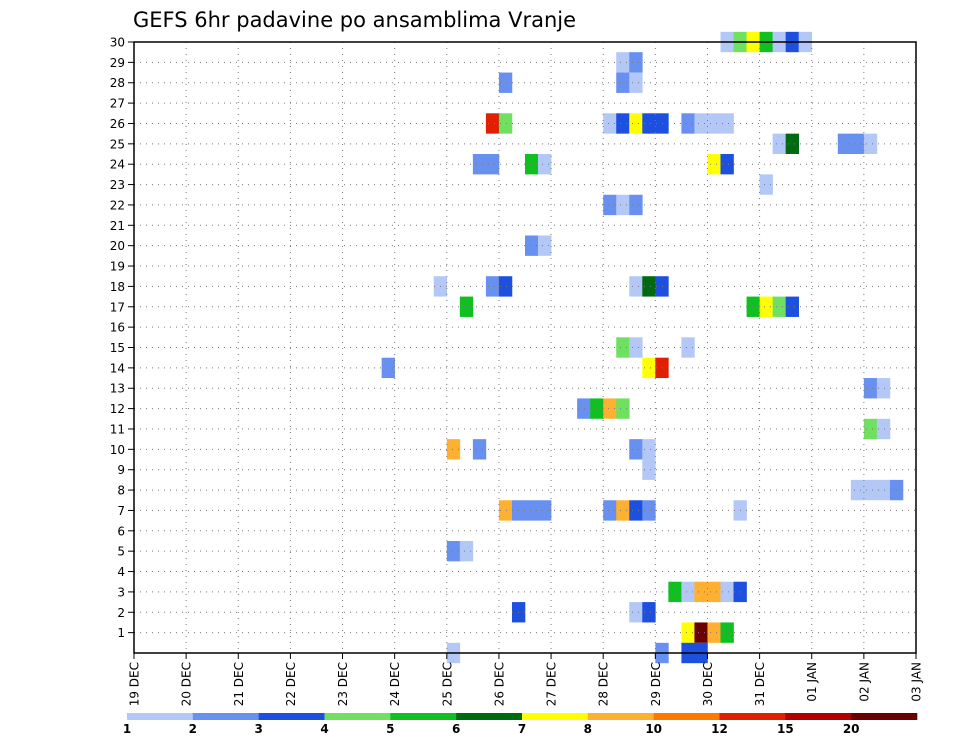 Image resolution: width=960 pixels, height=742 pixels. I want to click on x-tick-label: 26 DEC, so click(499, 684).